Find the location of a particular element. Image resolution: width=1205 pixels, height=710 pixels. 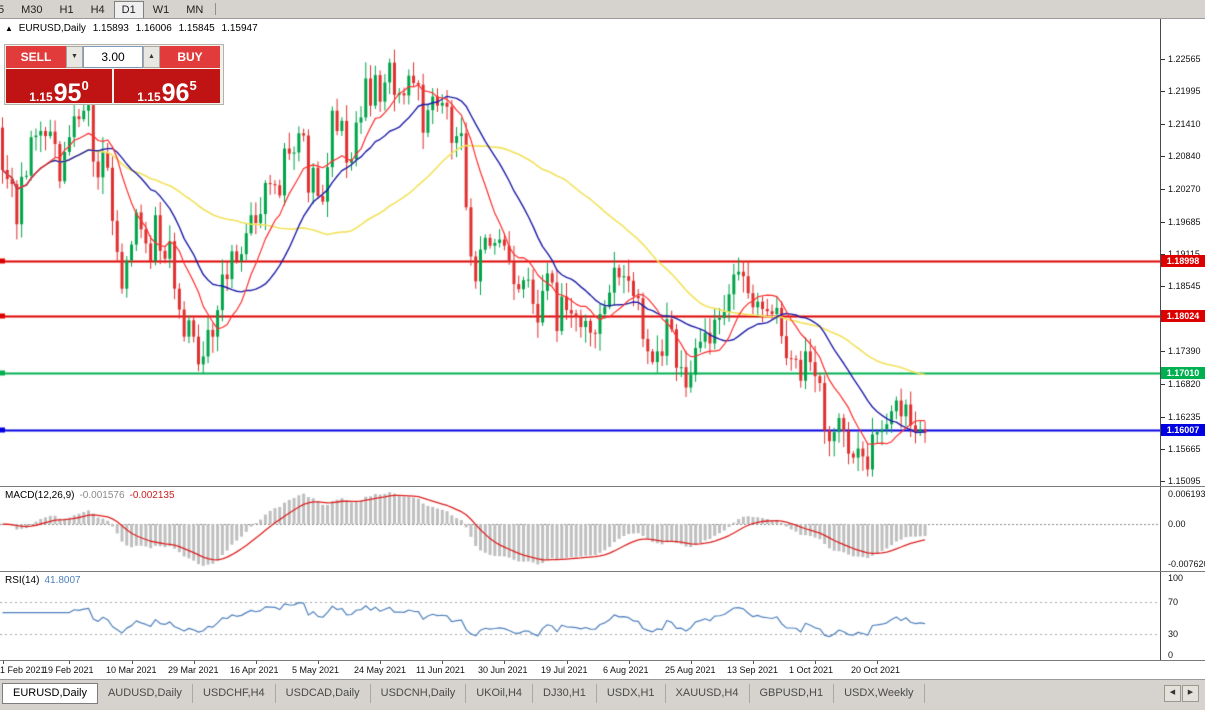

timeframe-button-w1: W1 is located at coordinates (161, 10).